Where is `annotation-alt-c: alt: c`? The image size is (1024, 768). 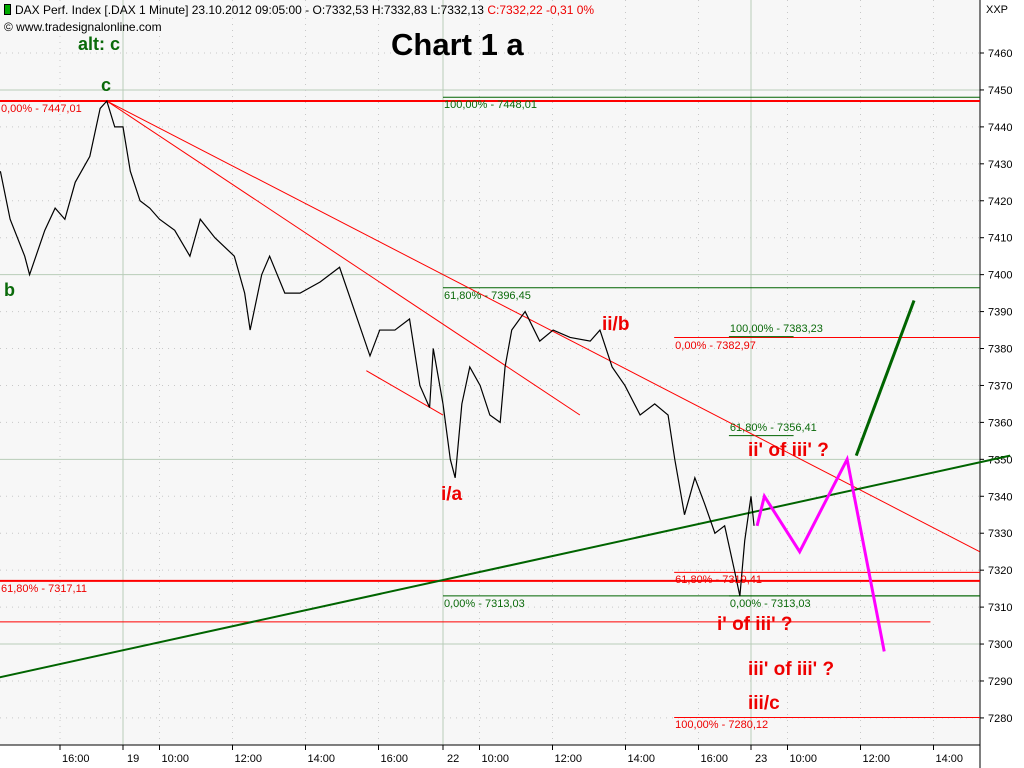 annotation-alt-c: alt: c is located at coordinates (99, 44).